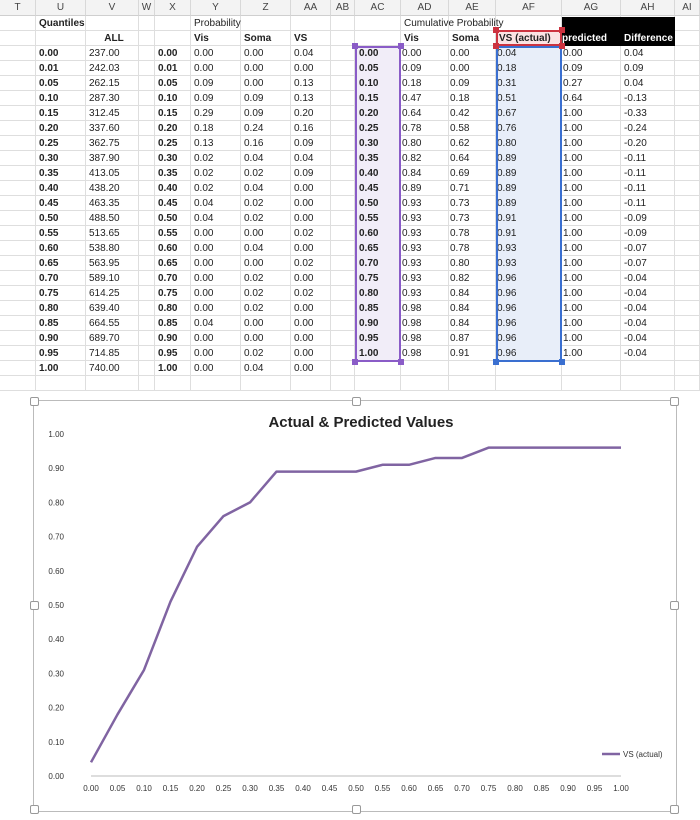  Describe the element at coordinates (573, 218) in the screenshot. I see `cell-AG-14: 1.00` at that location.